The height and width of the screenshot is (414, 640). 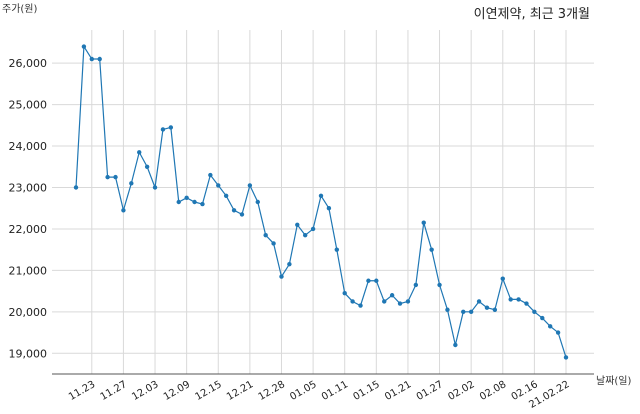 I want to click on y-axis-label: 주가(원), so click(x=20, y=9).